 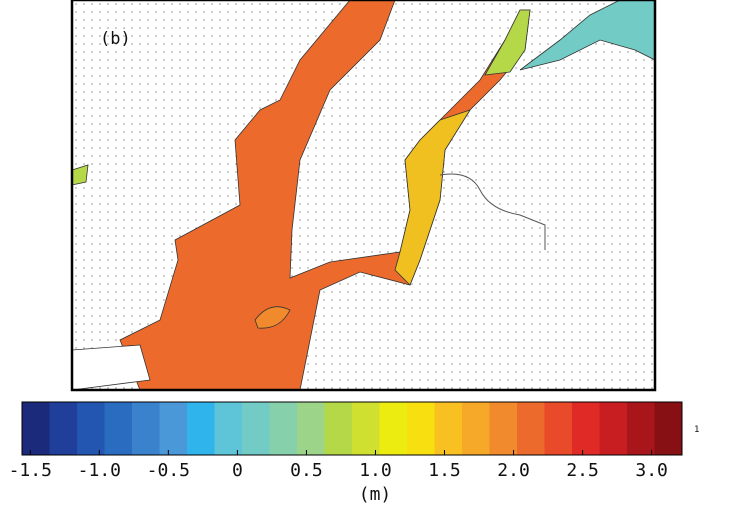 What do you see at coordinates (651, 470) in the screenshot?
I see `colorbar-tick-label: 3.0` at bounding box center [651, 470].